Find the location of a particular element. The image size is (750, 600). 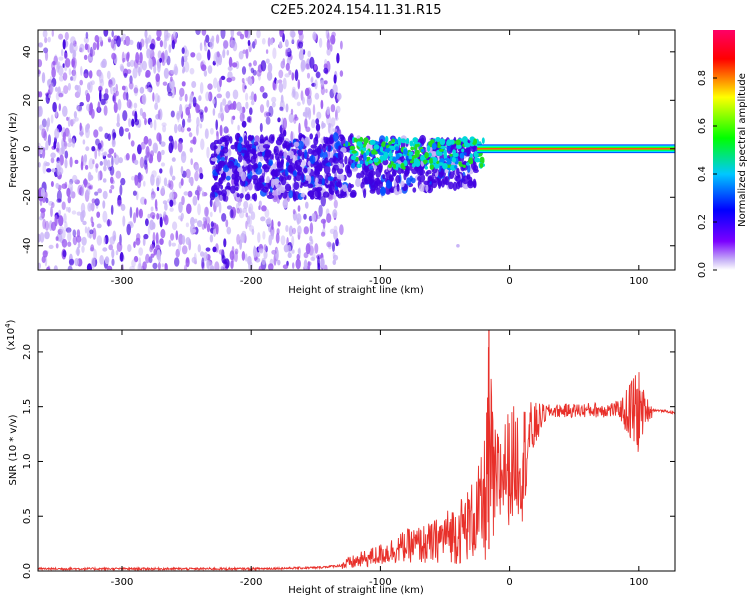

x-tick-label: -100 is located at coordinates (380, 281).